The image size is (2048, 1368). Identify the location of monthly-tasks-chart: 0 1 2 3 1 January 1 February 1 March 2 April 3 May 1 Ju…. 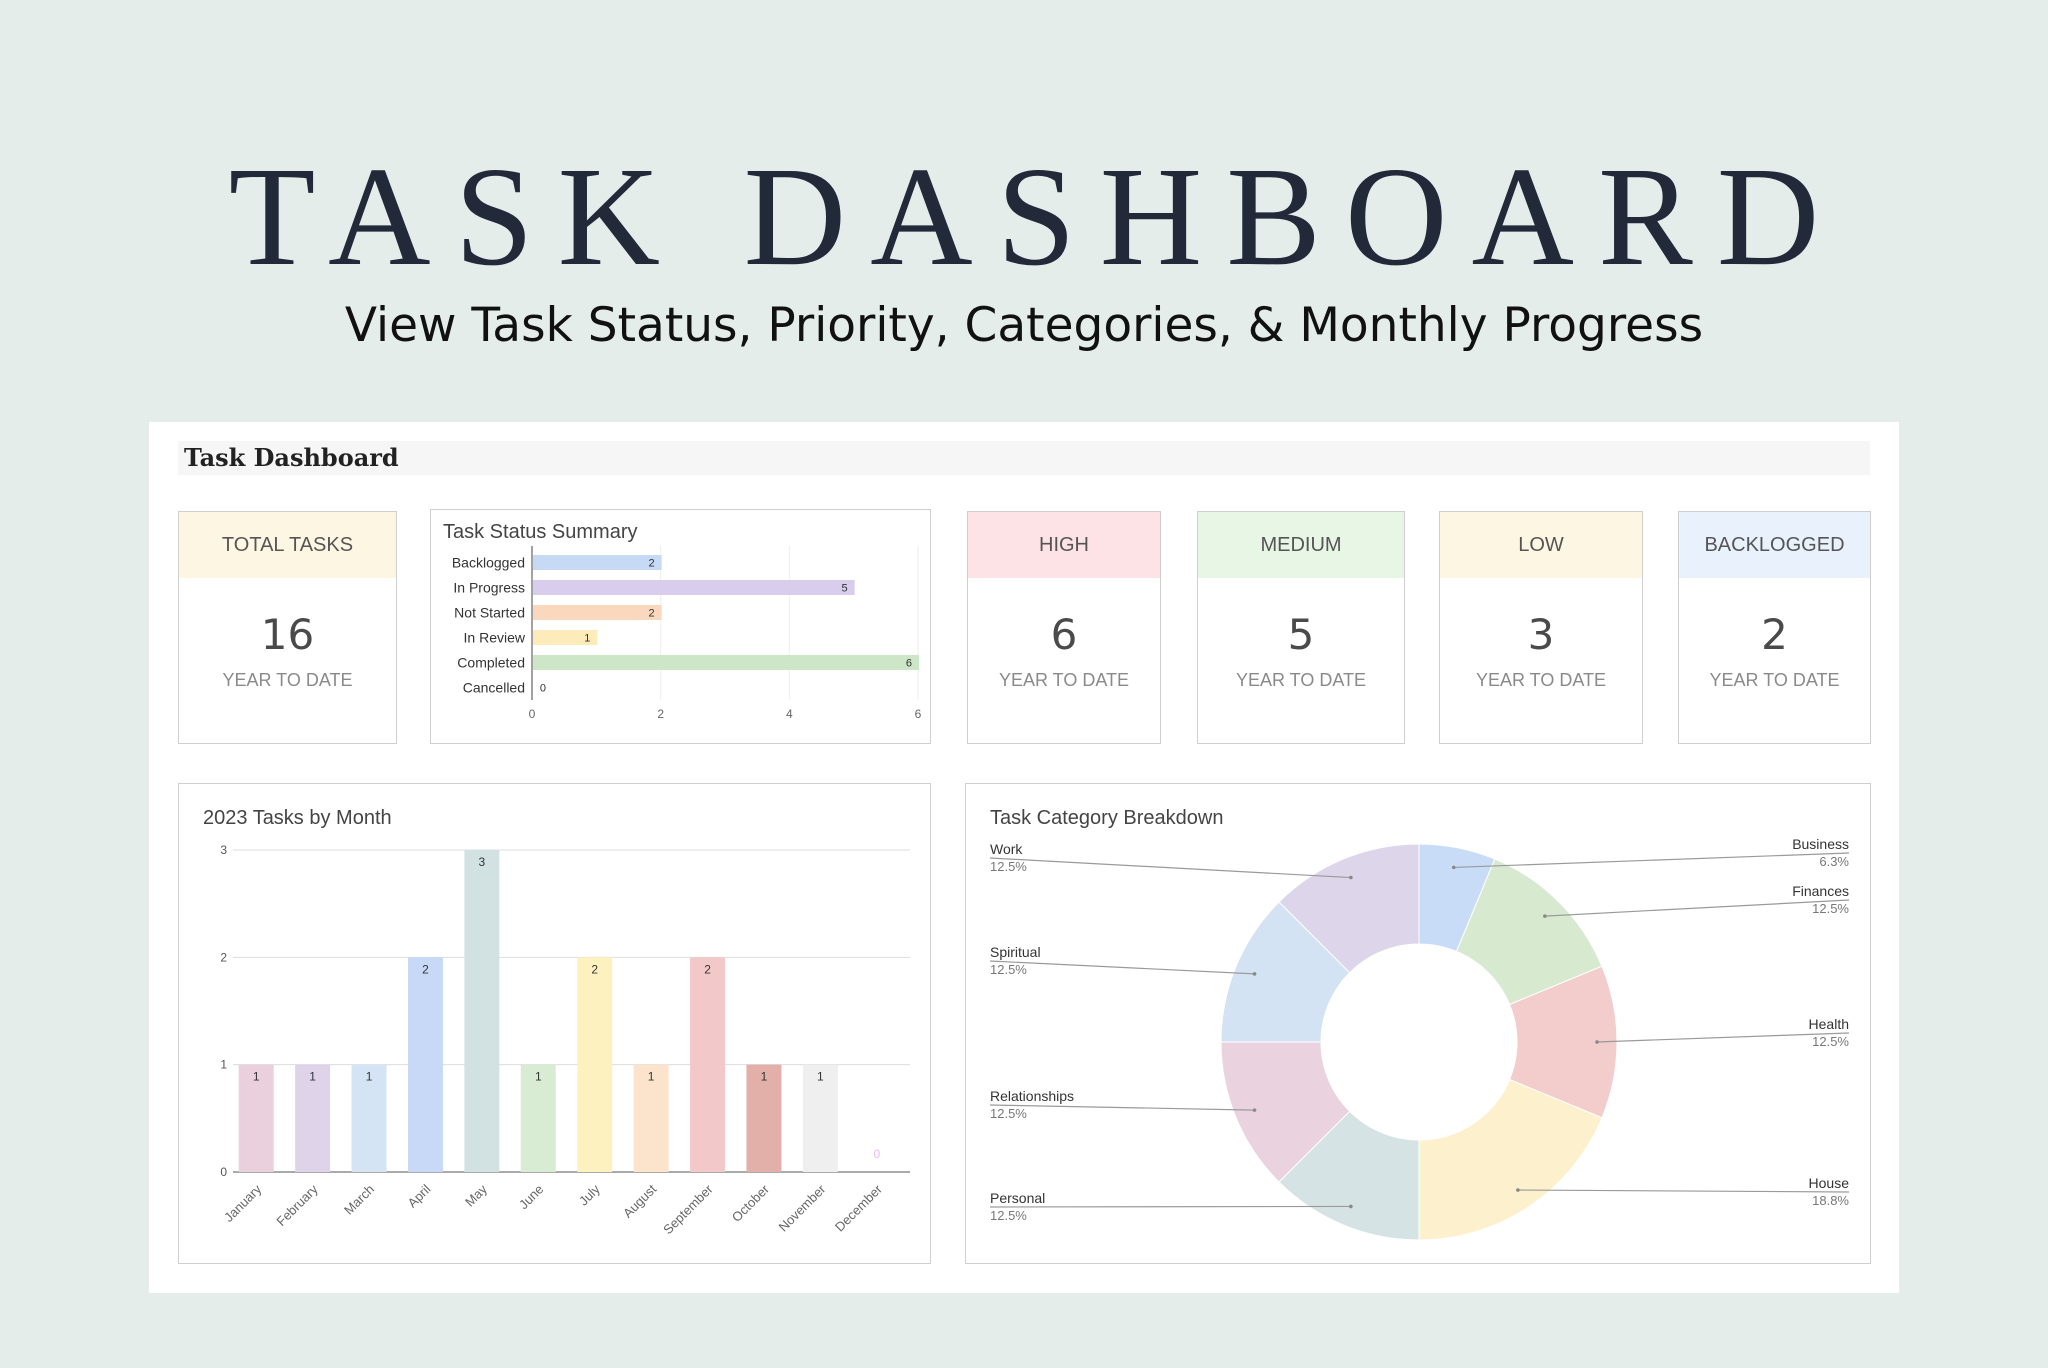
(565, 1040).